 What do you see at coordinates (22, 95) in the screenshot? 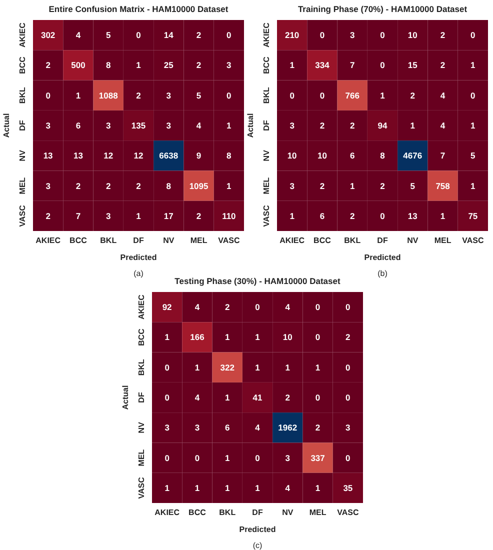
I see `y-tick-label: BKL` at bounding box center [22, 95].